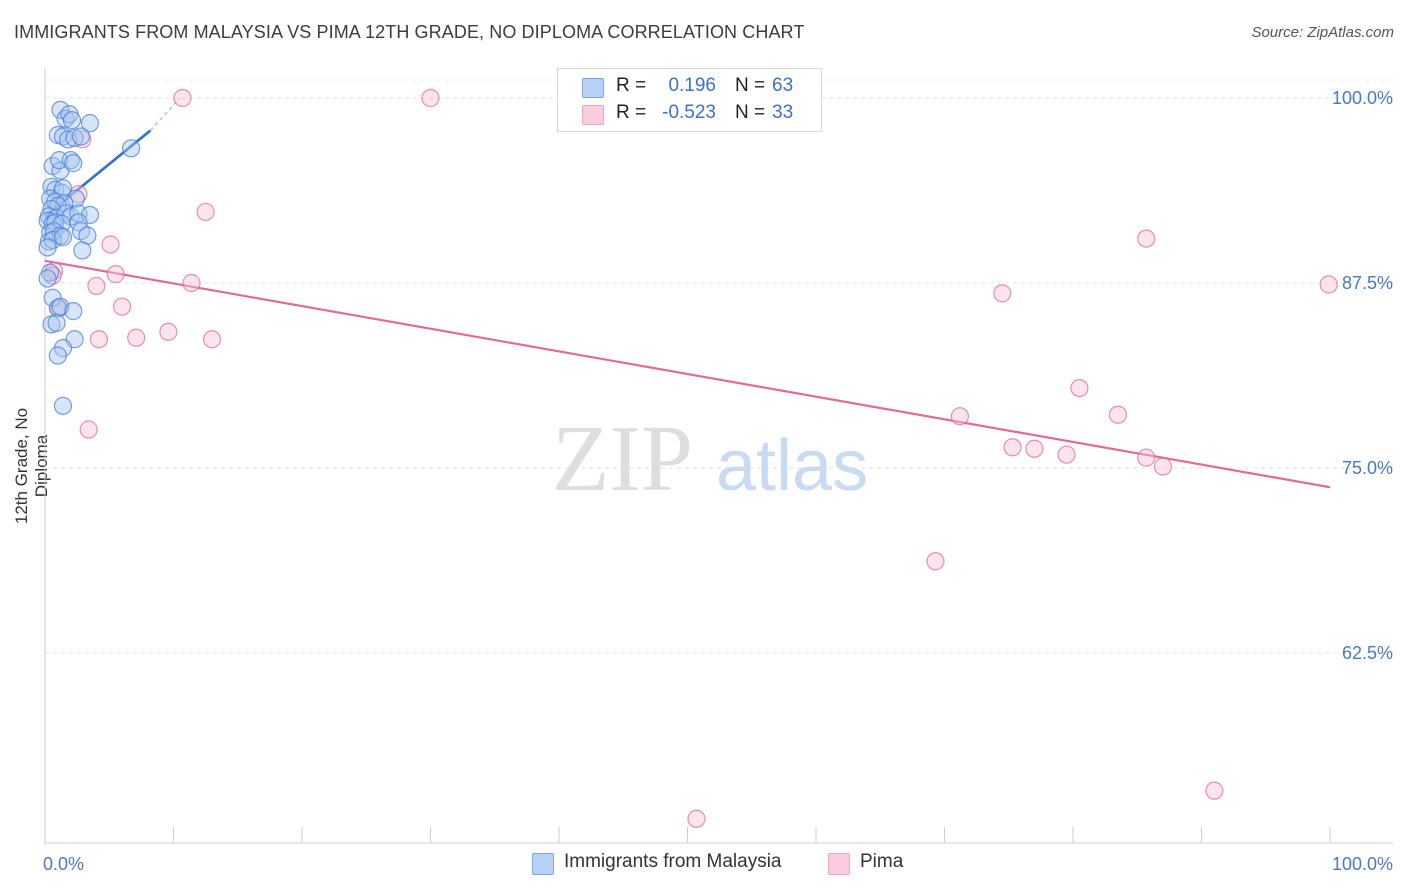 This screenshot has width=1406, height=892. What do you see at coordinates (165, 114) in the screenshot?
I see `trend-line-malaysia-extension` at bounding box center [165, 114].